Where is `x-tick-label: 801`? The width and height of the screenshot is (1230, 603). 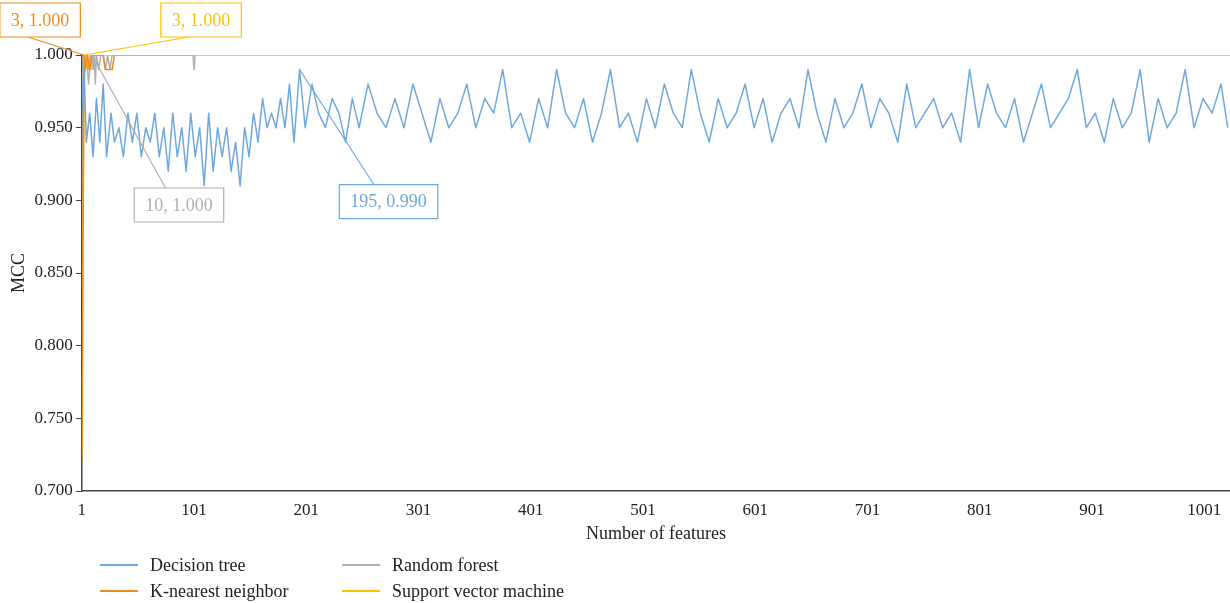 x-tick-label: 801 is located at coordinates (979, 509).